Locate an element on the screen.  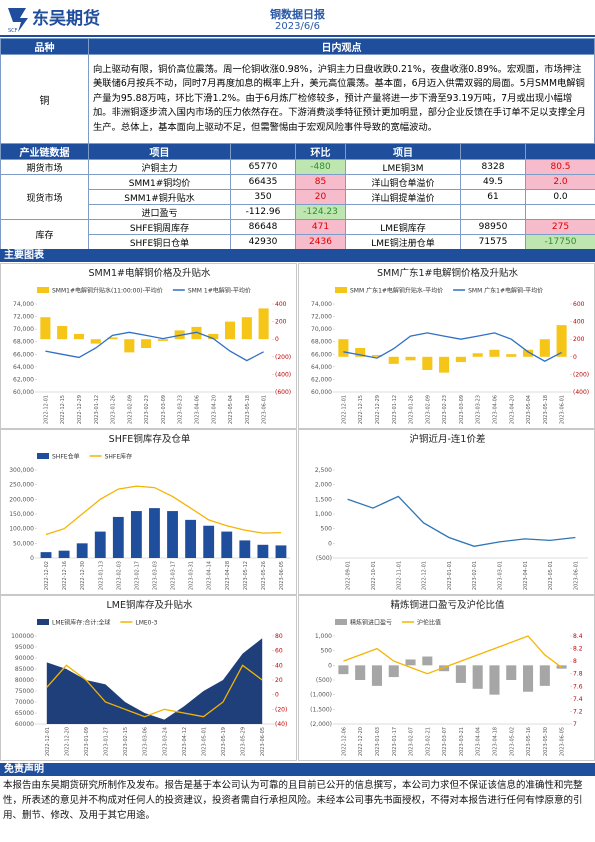
x-tick-label: 2022-09-01 is located at coordinates (349, 575).